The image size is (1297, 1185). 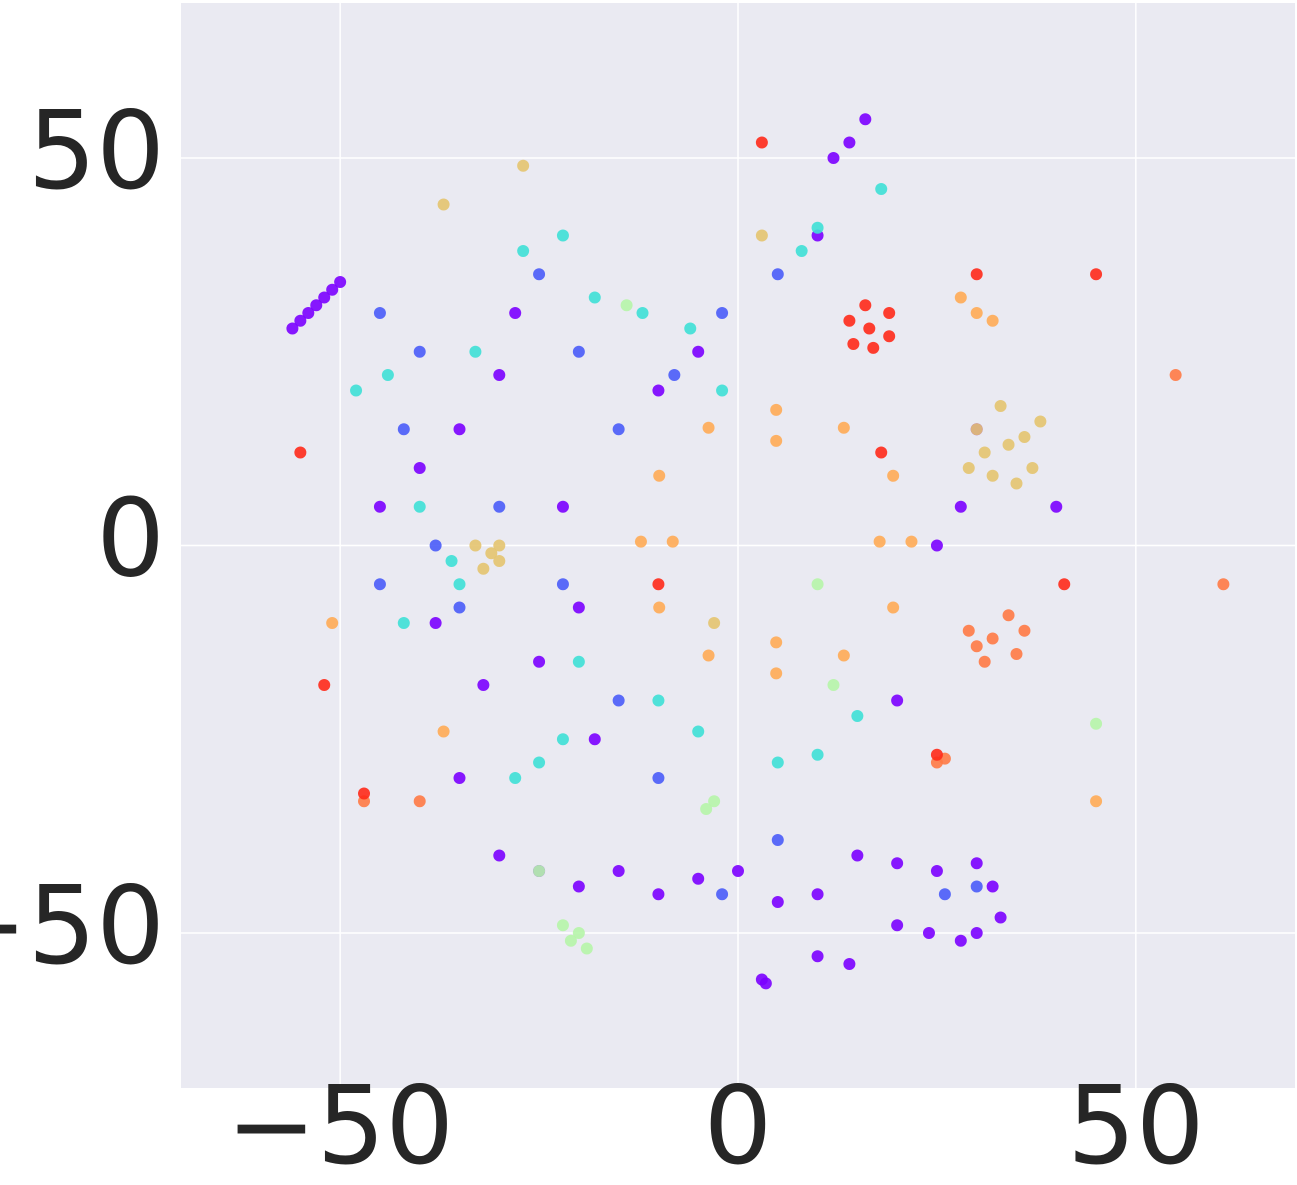 I want to click on y-tick-label: 0, so click(x=130, y=538).